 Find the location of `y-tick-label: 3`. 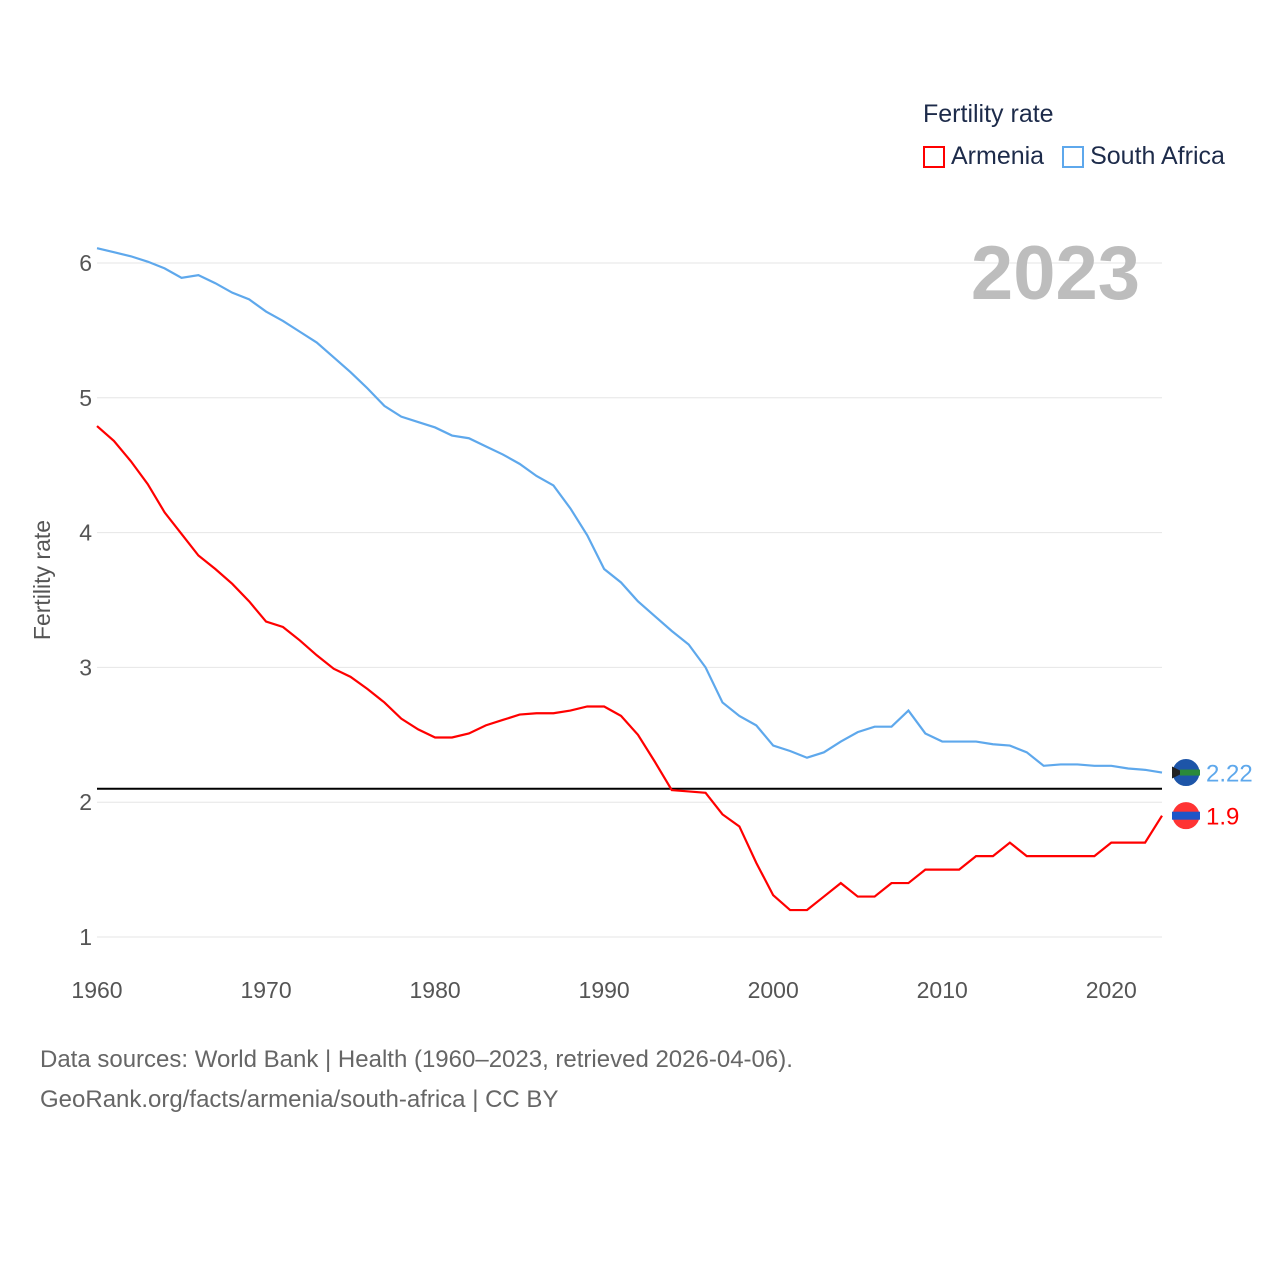

y-tick-label: 3 is located at coordinates (85, 667).